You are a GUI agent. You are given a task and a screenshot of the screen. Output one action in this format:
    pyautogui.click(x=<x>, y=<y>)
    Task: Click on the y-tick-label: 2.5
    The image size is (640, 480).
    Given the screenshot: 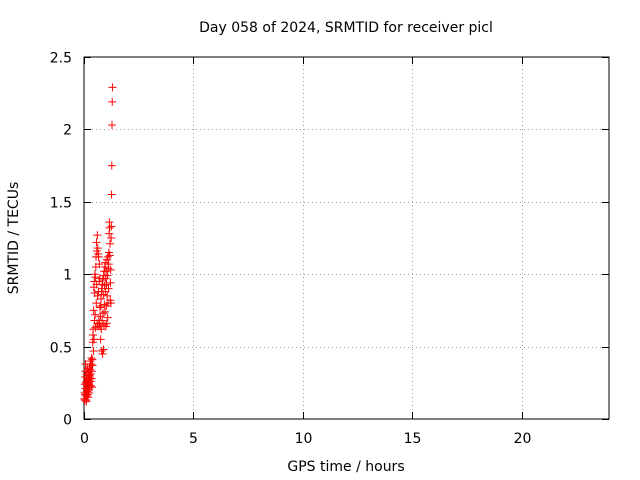 What is the action you would take?
    pyautogui.click(x=61, y=59)
    